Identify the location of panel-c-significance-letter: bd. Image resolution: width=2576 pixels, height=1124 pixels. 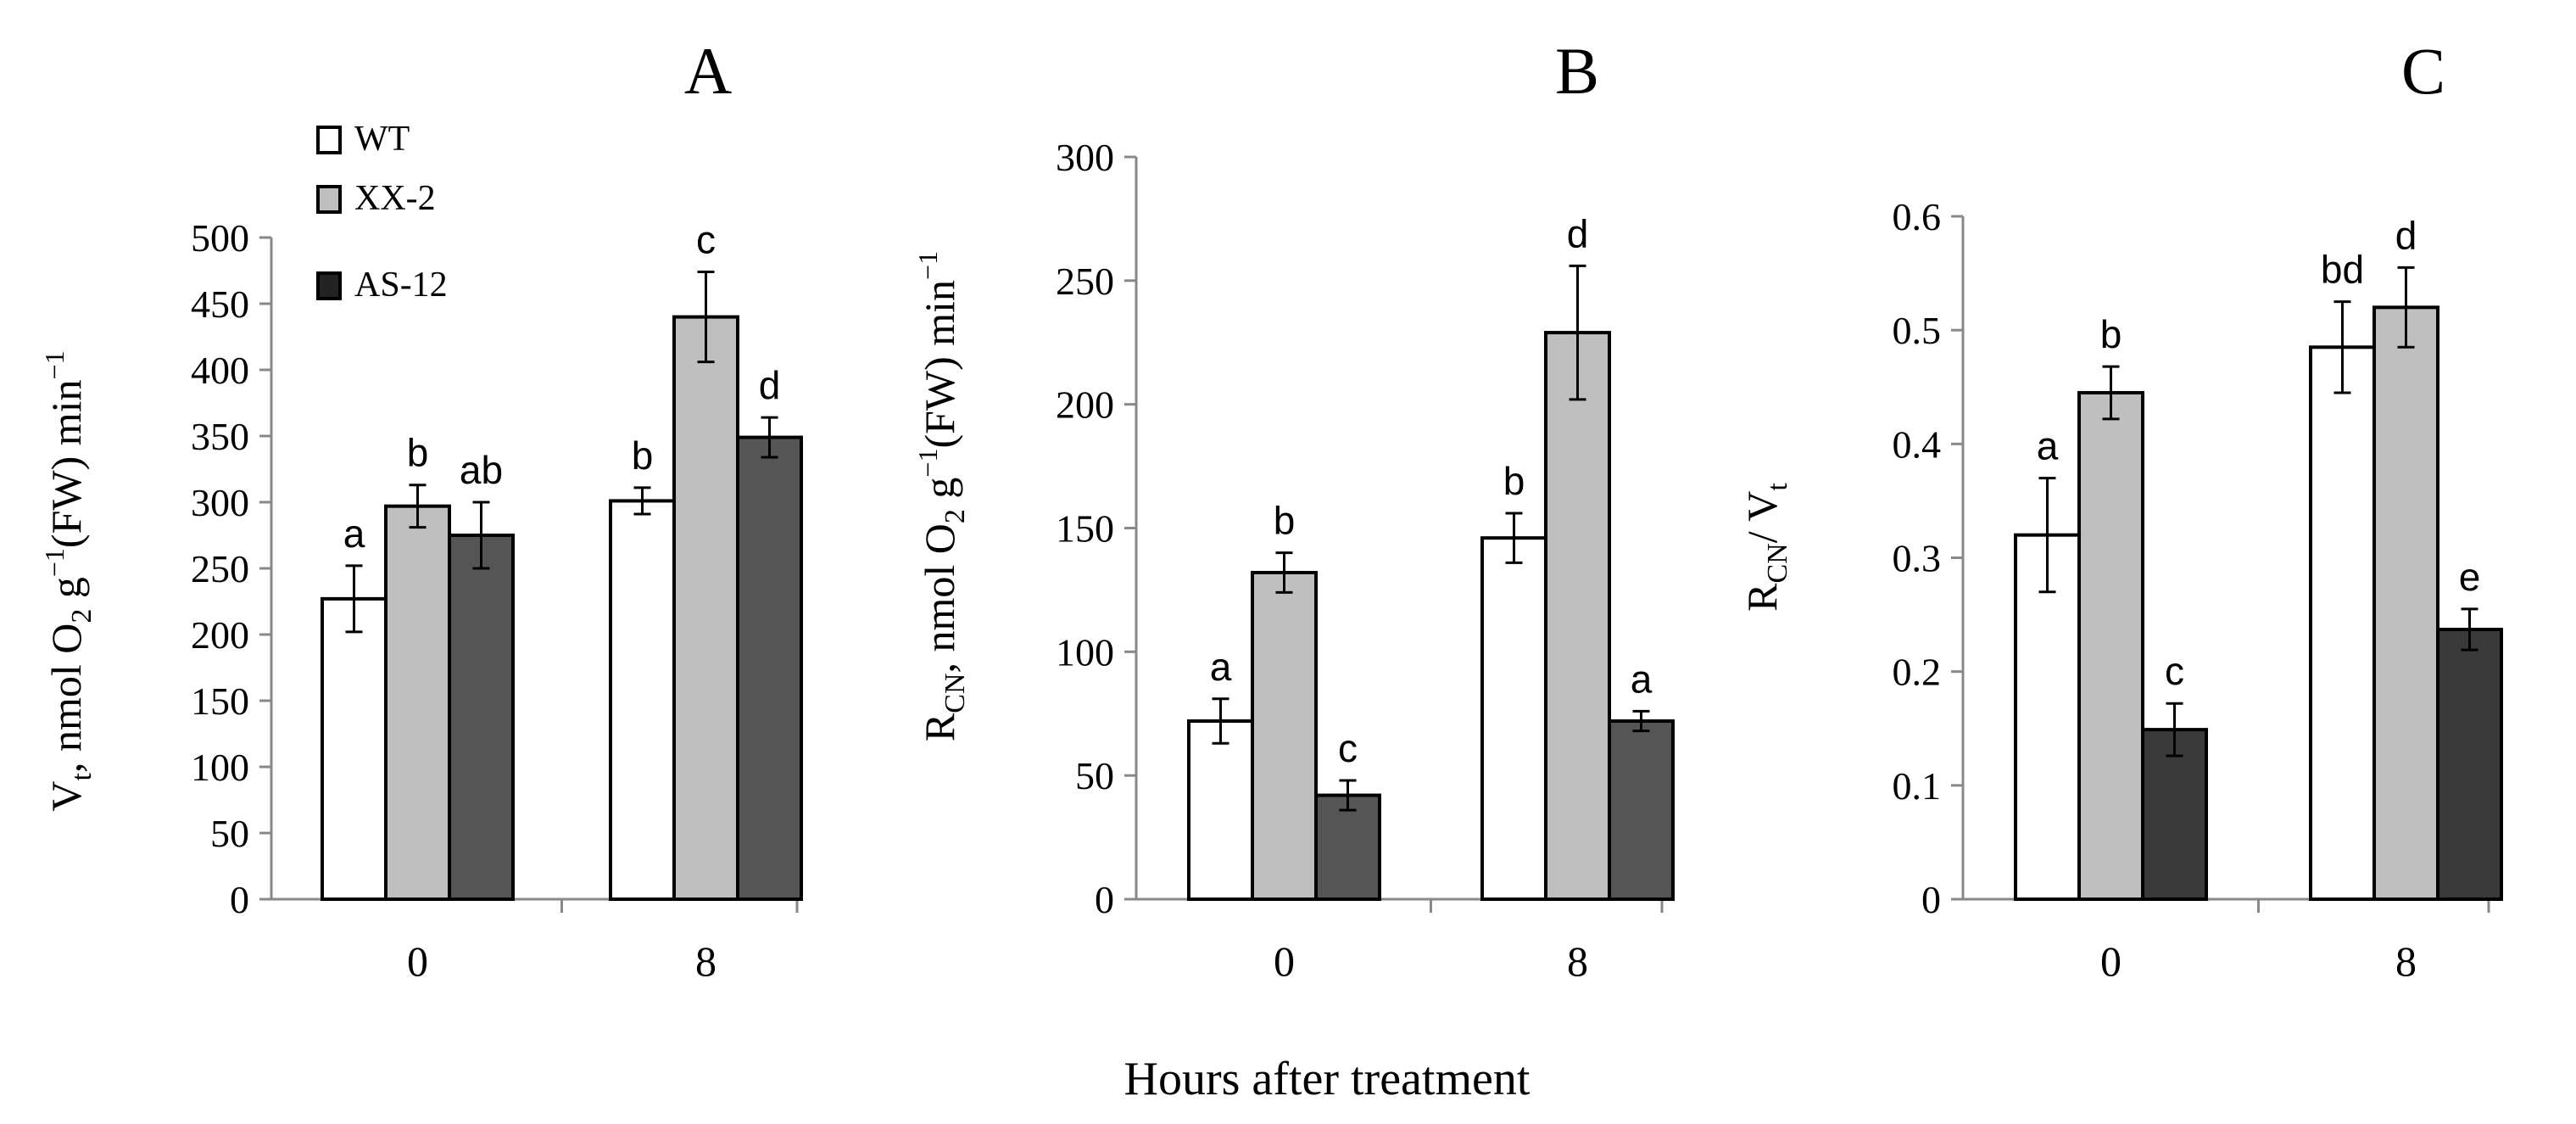
(2342, 270).